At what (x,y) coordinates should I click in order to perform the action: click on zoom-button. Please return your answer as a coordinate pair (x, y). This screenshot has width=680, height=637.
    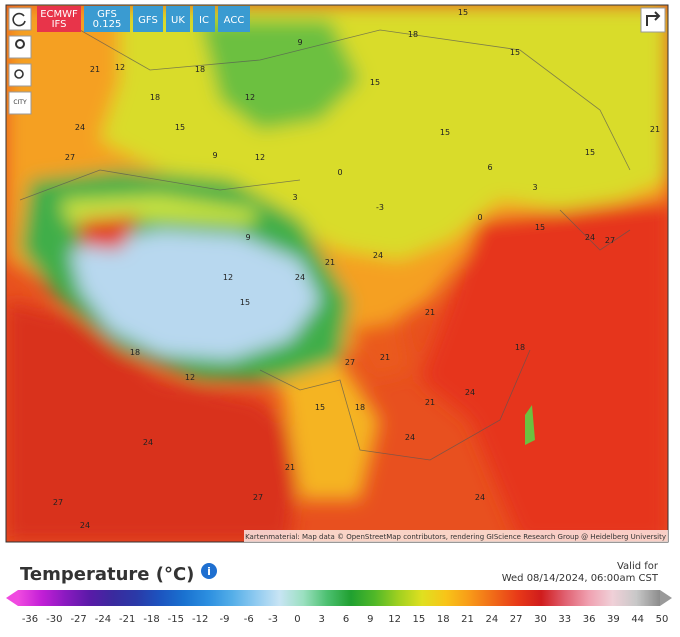
    Looking at the image, I should click on (20, 75).